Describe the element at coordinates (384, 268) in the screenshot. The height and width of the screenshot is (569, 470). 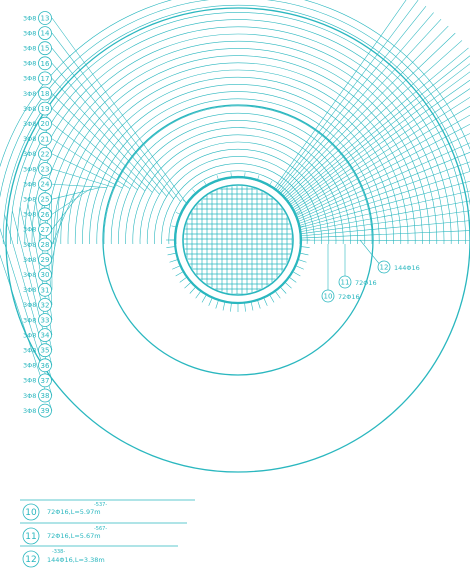
I see `callout-12-number: 12` at that location.